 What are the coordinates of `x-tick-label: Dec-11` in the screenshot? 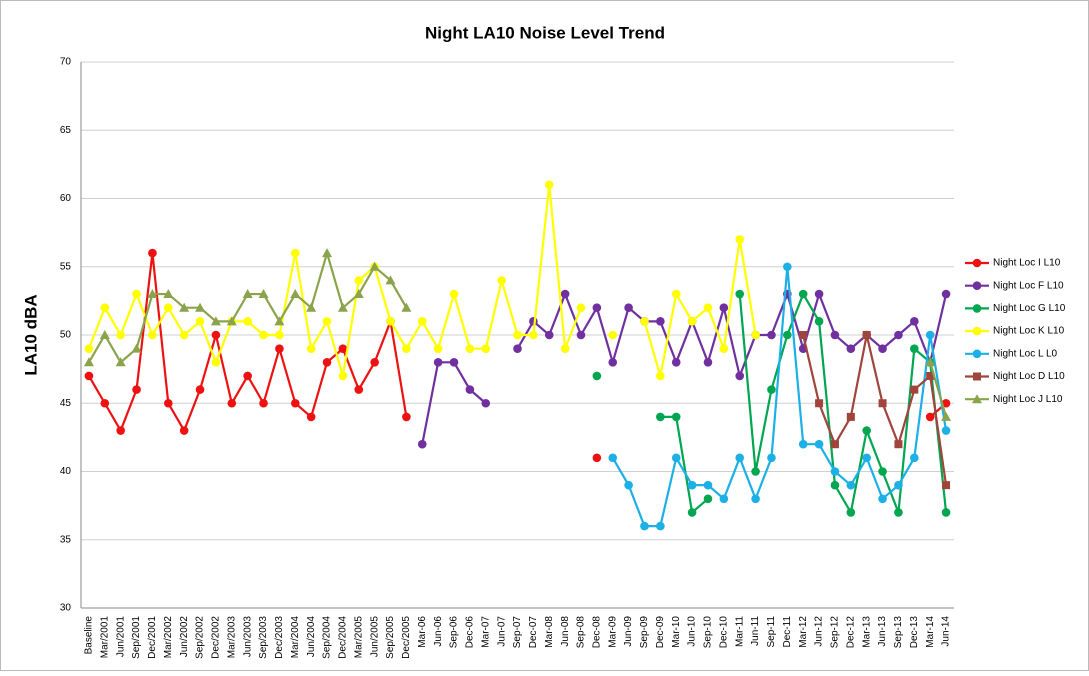 It's located at (787, 632).